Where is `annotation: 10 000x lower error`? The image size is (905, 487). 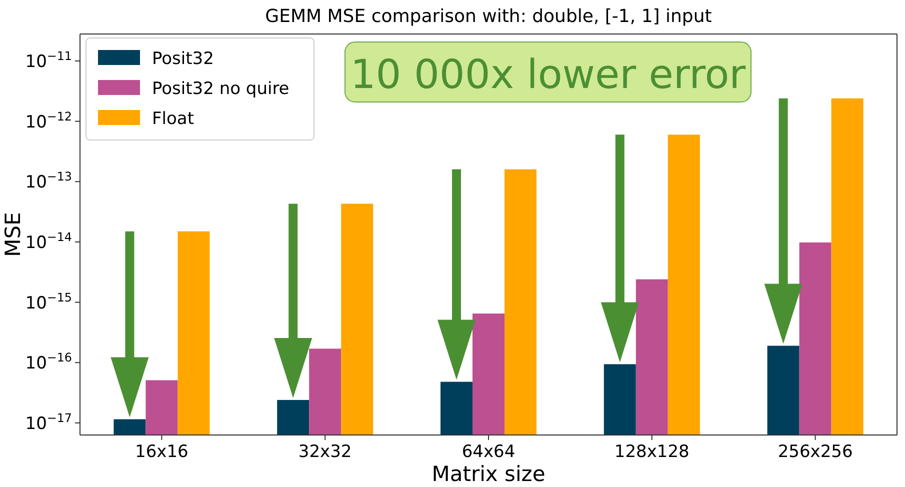
annotation: 10 000x lower error is located at coordinates (548, 75).